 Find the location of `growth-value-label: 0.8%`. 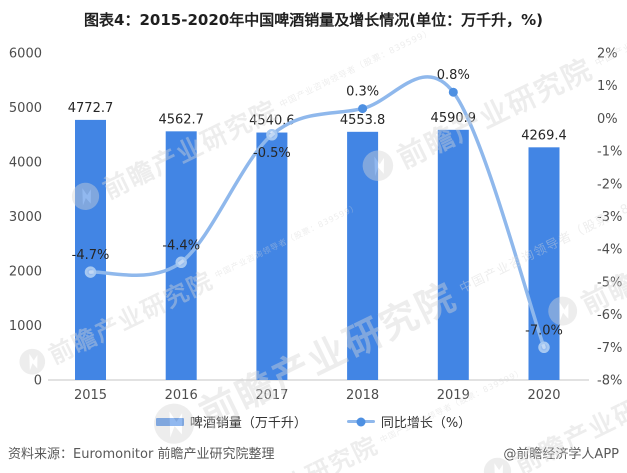

growth-value-label: 0.8% is located at coordinates (453, 75).